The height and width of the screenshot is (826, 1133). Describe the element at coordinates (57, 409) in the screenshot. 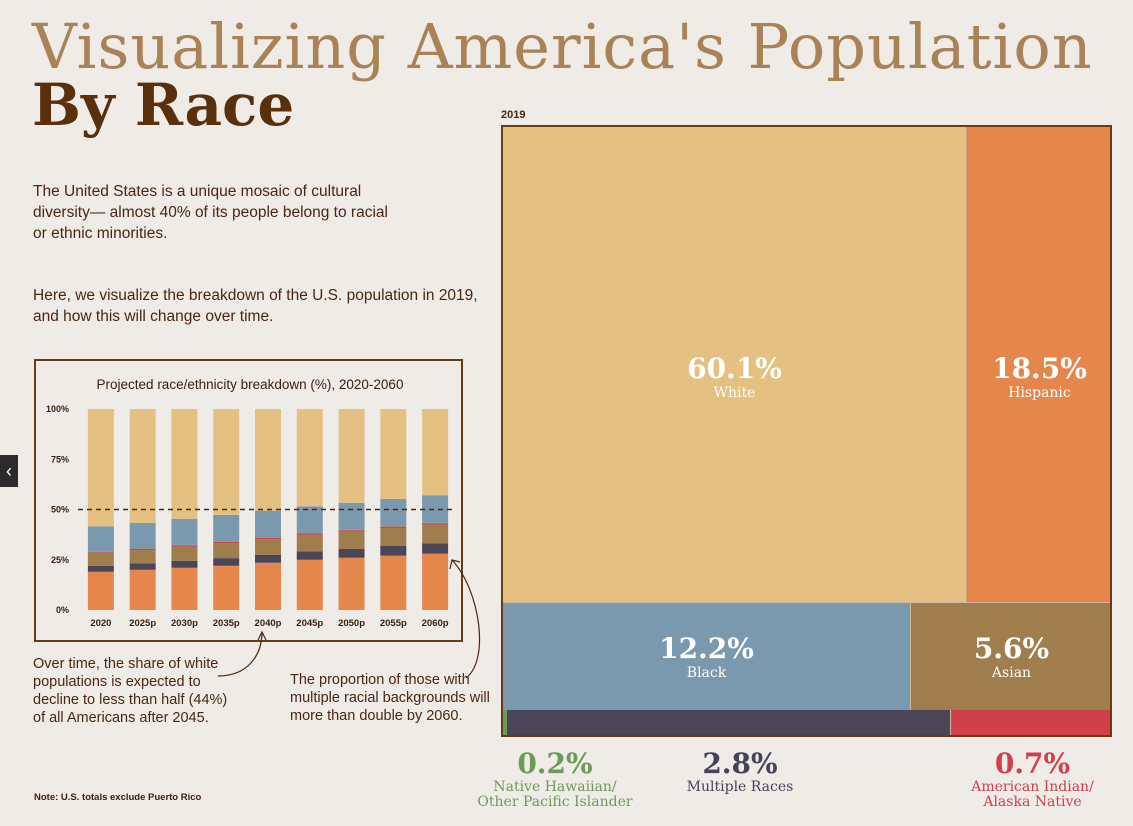

I see `y-tick-label: 100%` at that location.